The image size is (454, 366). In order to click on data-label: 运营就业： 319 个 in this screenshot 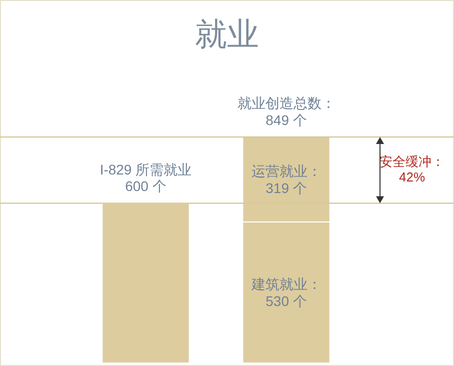, I will do `click(286, 179)`.